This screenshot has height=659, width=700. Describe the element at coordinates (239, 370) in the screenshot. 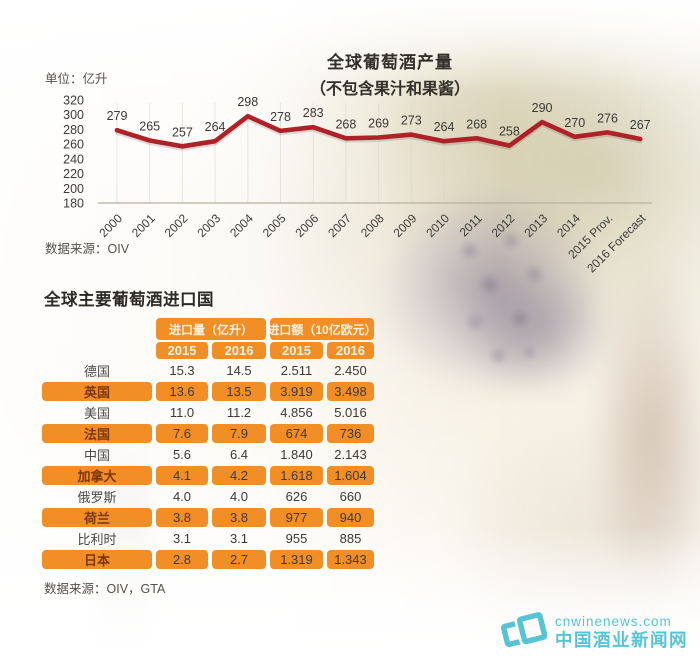

I see `table-cell-value: 14.5` at that location.